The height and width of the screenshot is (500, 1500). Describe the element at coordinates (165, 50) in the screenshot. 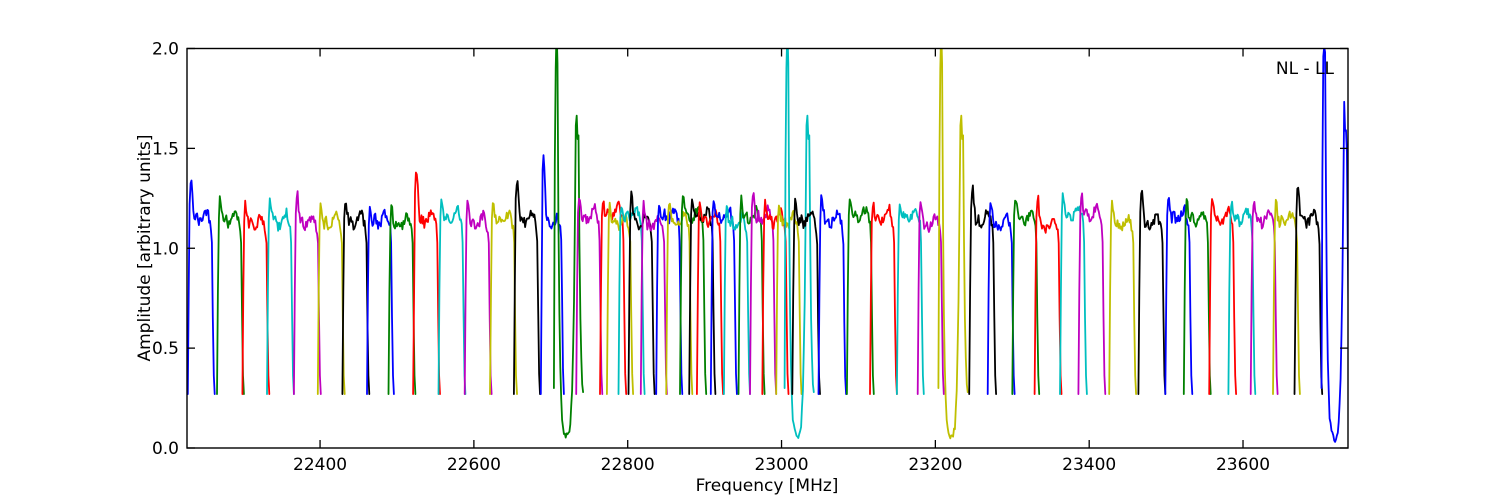

I see `y-tick-label: 2.0` at that location.